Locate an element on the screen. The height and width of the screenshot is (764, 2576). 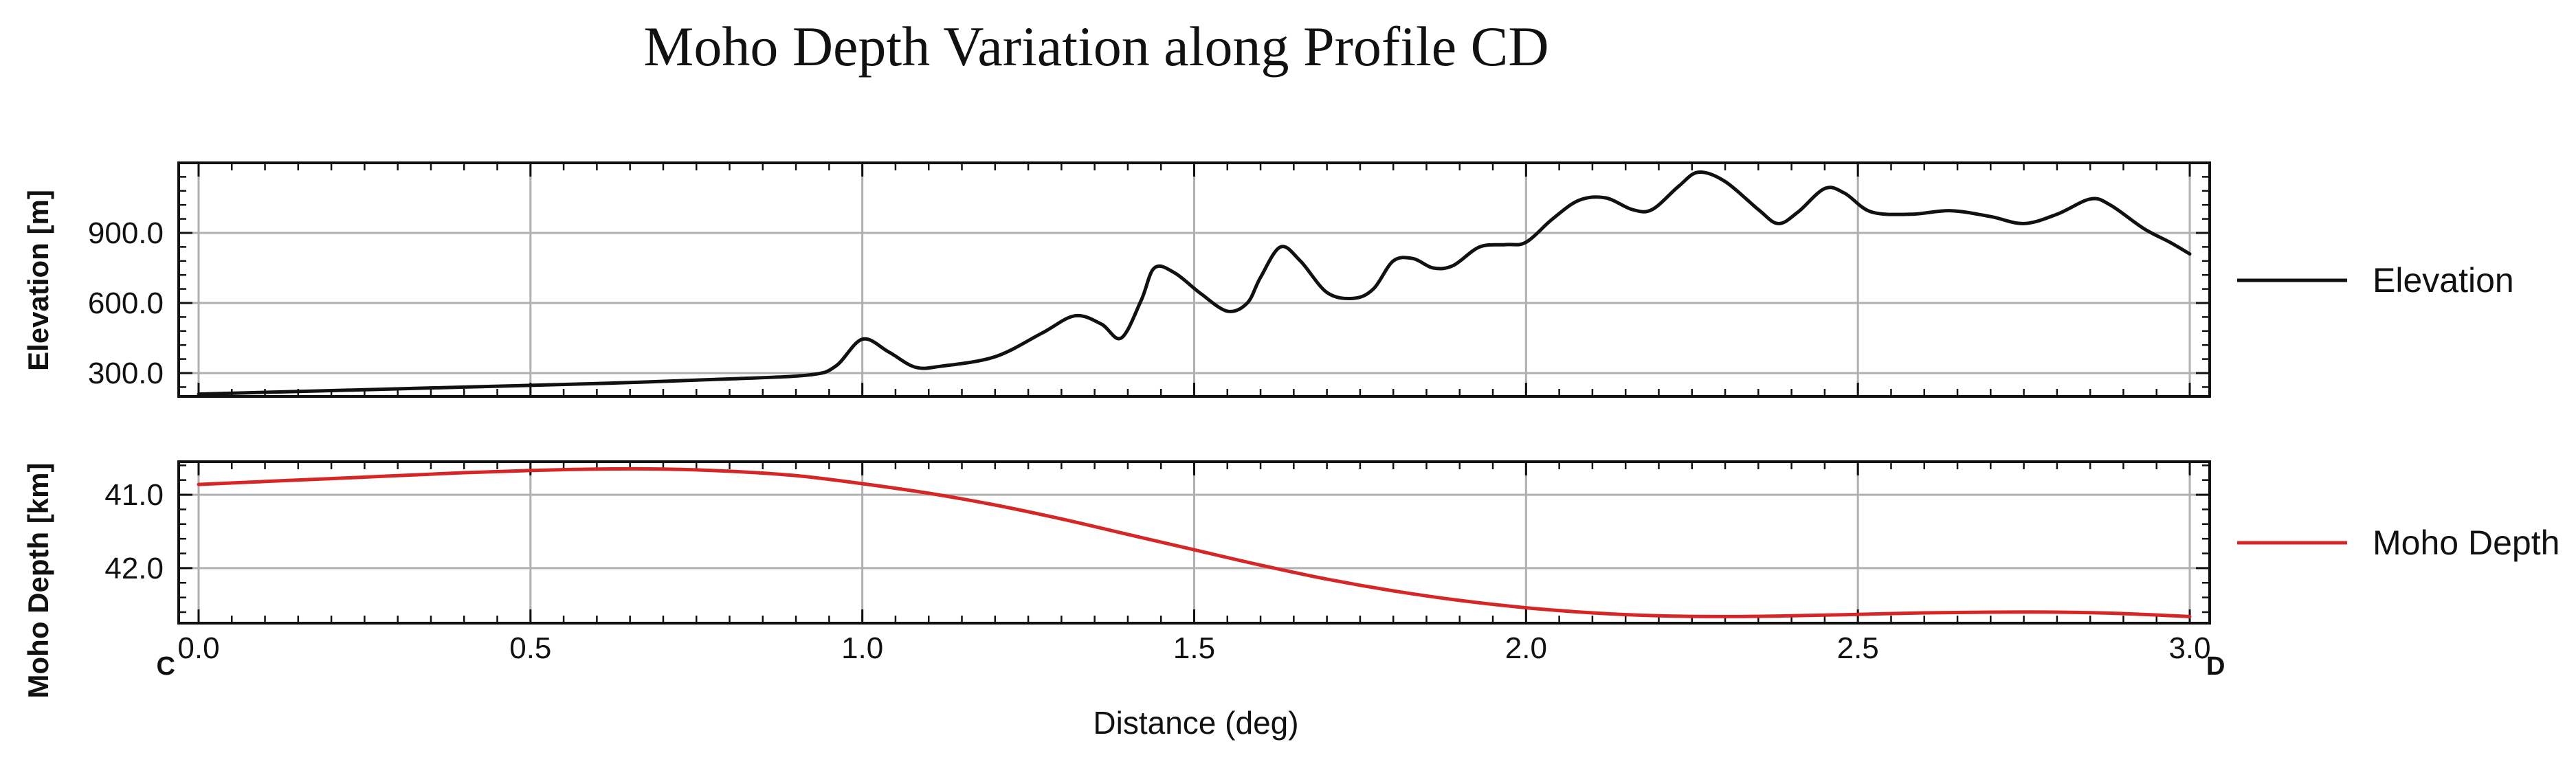
chart-title: Moho Depth Variation along Profile CD is located at coordinates (1095, 46).